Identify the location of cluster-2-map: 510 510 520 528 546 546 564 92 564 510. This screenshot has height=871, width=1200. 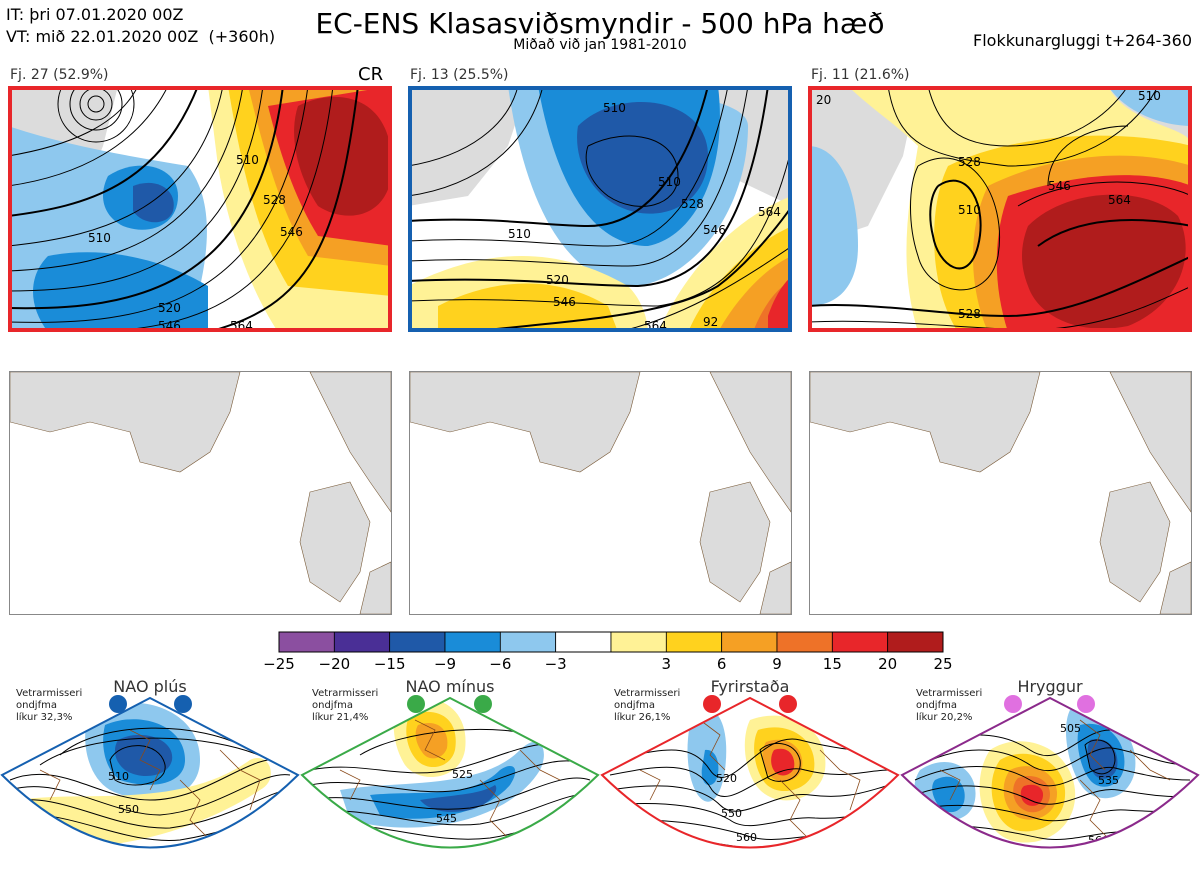
(600, 209).